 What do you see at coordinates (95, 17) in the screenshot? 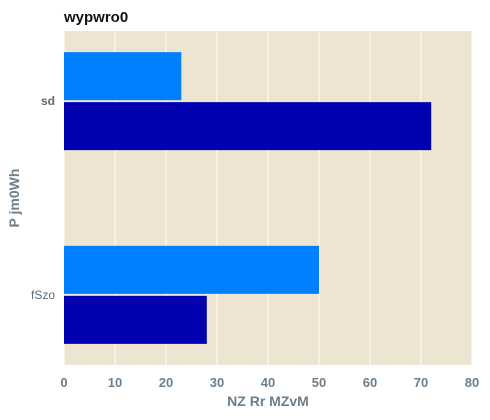
I see `chart-title: wypwro0` at bounding box center [95, 17].